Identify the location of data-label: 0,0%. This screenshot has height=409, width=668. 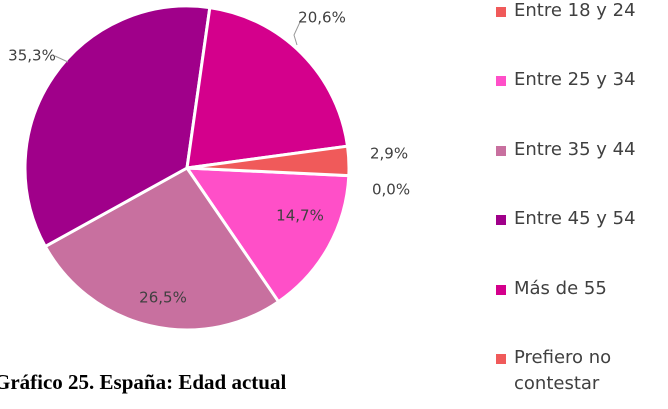
(391, 190).